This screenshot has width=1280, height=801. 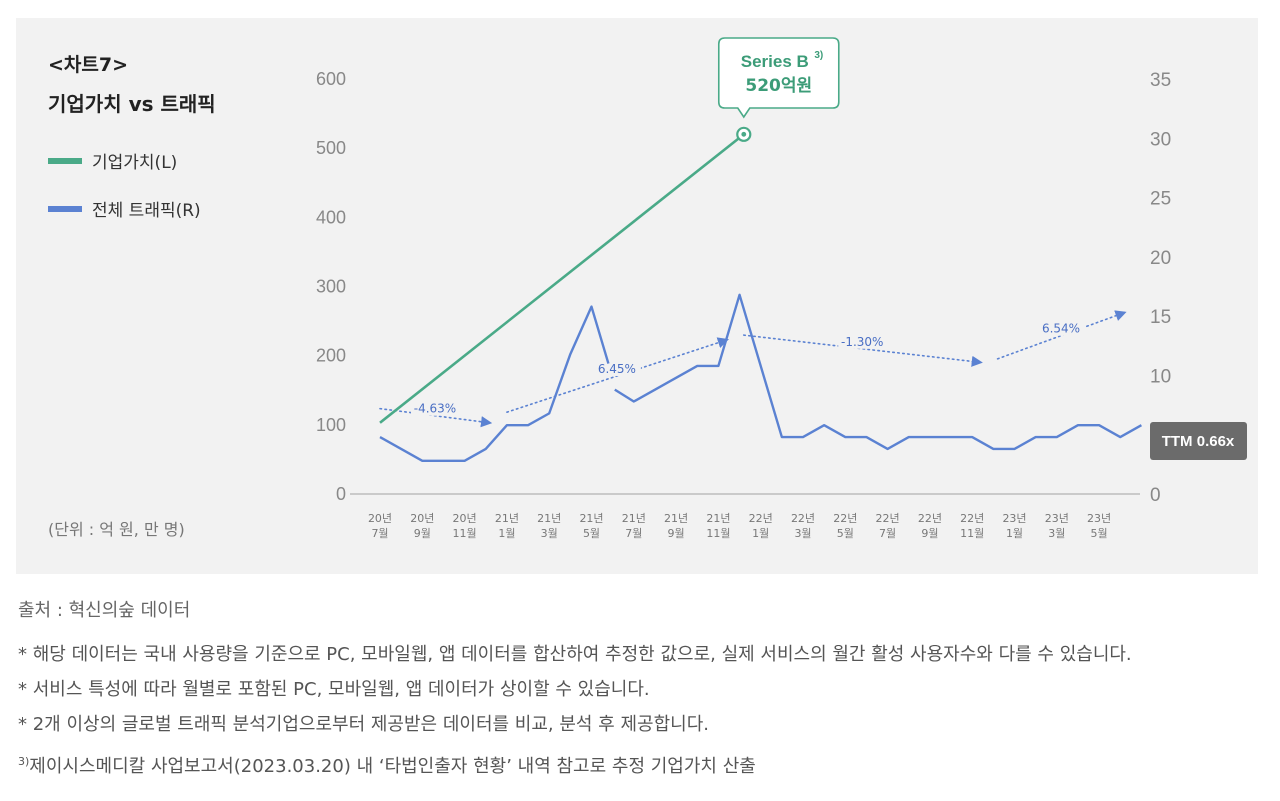 I want to click on legend-item-traffic: 전체 트래픽(R), so click(x=124, y=208).